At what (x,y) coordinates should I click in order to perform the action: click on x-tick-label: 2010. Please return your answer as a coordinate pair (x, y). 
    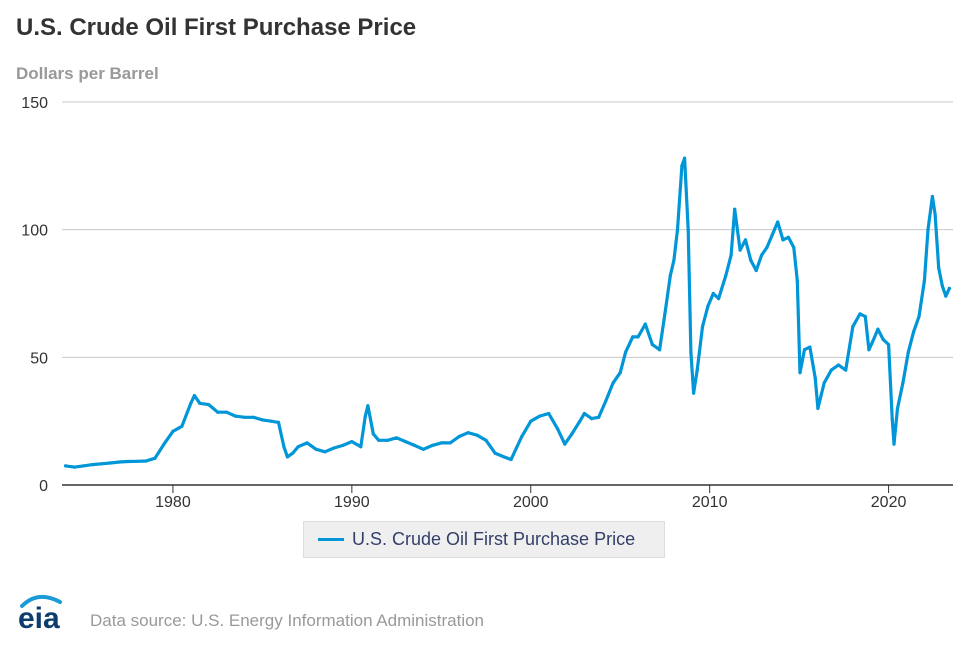
    Looking at the image, I should click on (710, 502).